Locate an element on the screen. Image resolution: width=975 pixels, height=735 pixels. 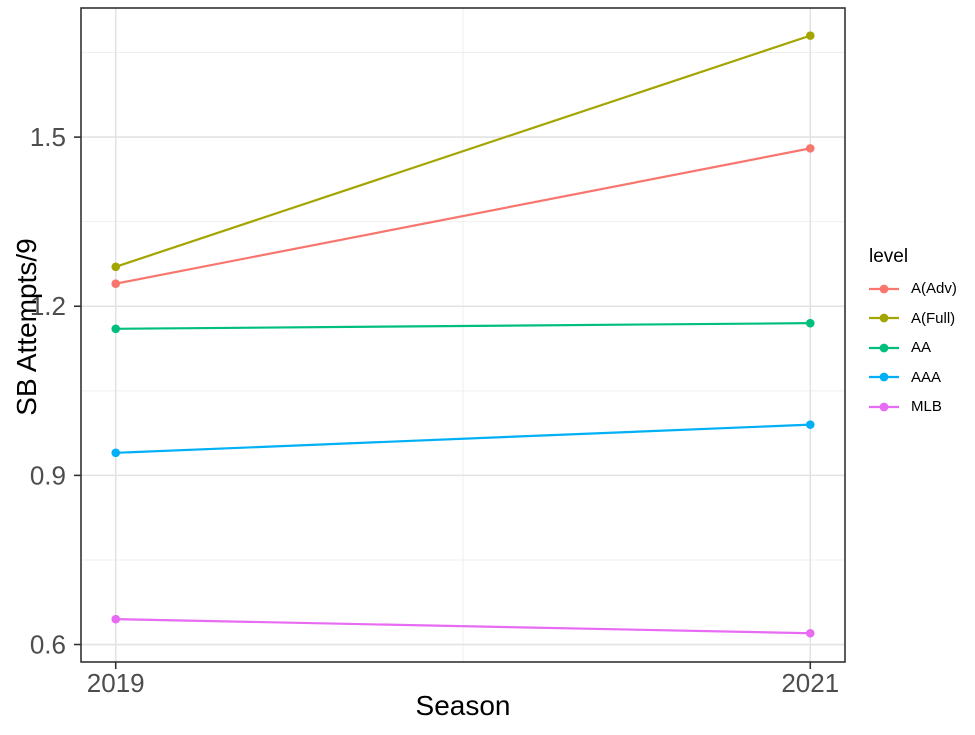
series-line-mlb is located at coordinates (463, 626).